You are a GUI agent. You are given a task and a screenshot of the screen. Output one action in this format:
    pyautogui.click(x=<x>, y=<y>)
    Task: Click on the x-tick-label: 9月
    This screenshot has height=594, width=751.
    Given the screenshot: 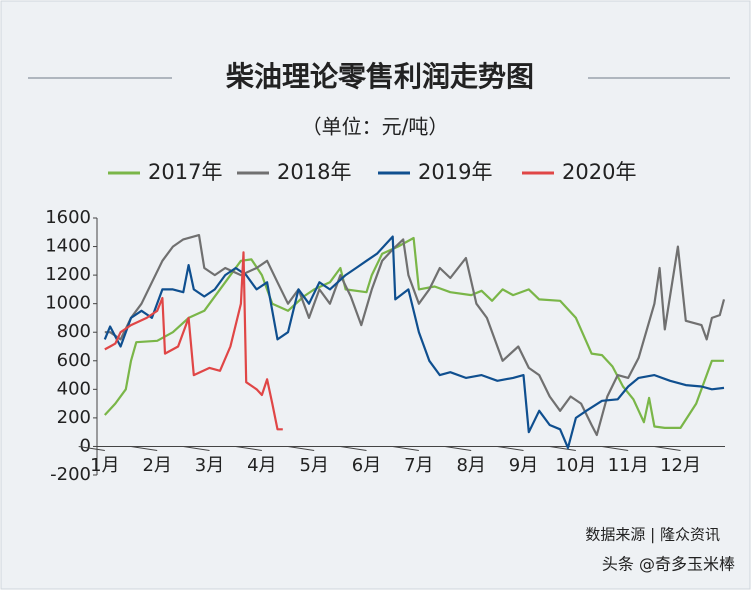 What is the action you would take?
    pyautogui.click(x=523, y=465)
    